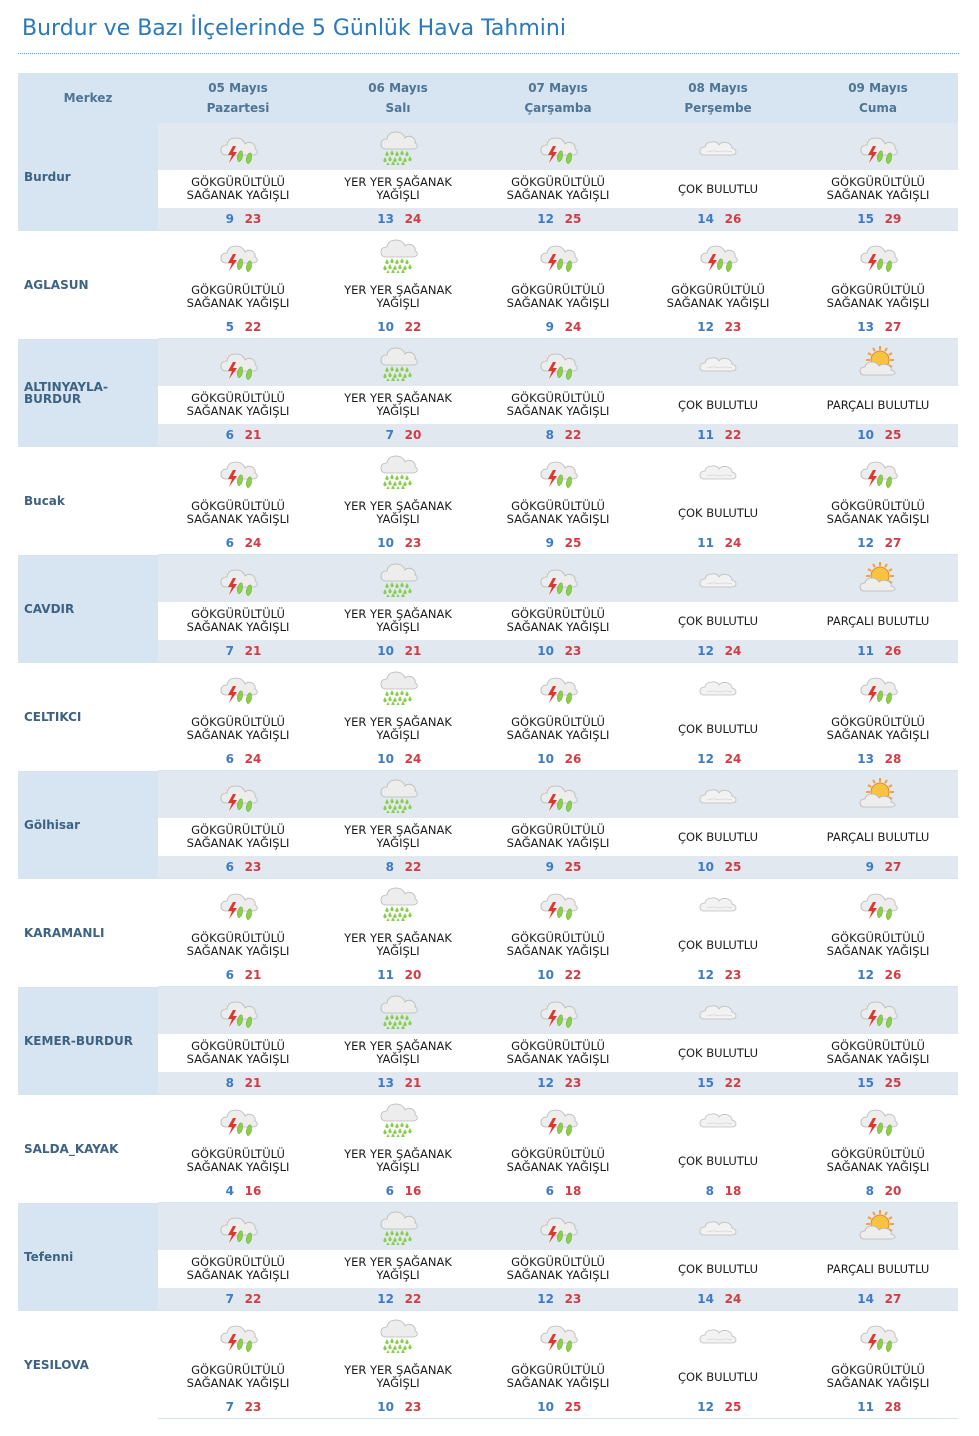  I want to click on weather-description: PARÇALI BULUTLU, so click(878, 837).